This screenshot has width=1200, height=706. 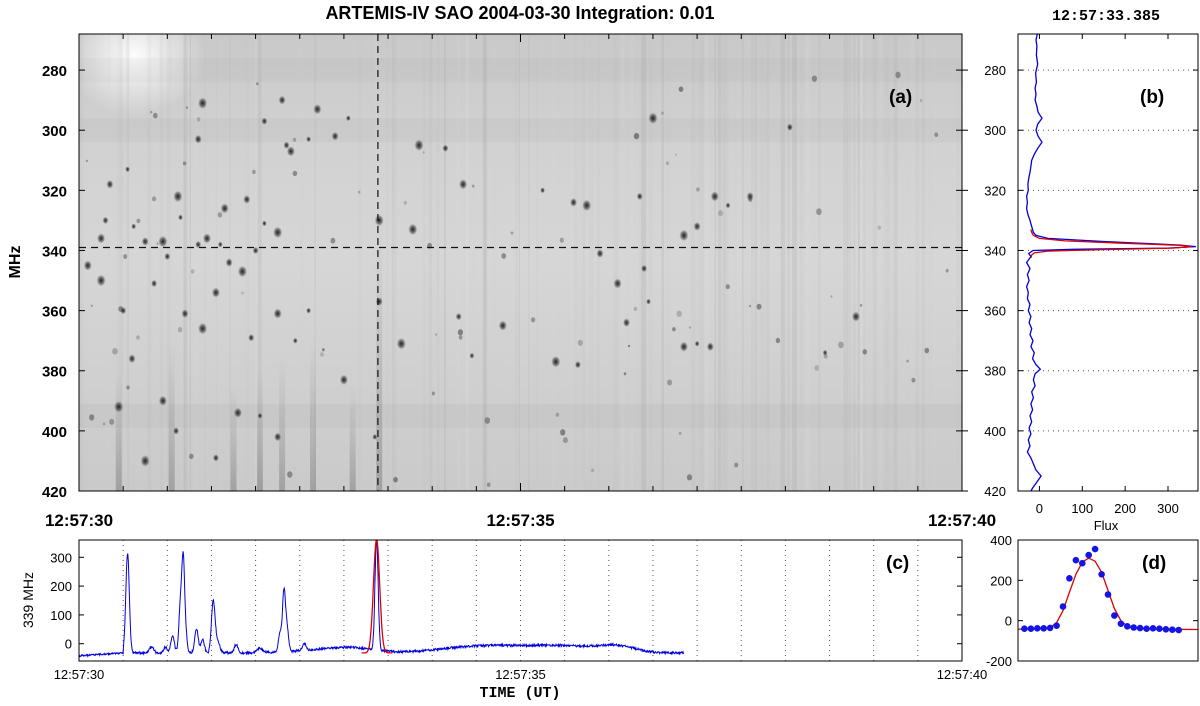 What do you see at coordinates (995, 371) in the screenshot?
I see `y-tick-label: 380` at bounding box center [995, 371].